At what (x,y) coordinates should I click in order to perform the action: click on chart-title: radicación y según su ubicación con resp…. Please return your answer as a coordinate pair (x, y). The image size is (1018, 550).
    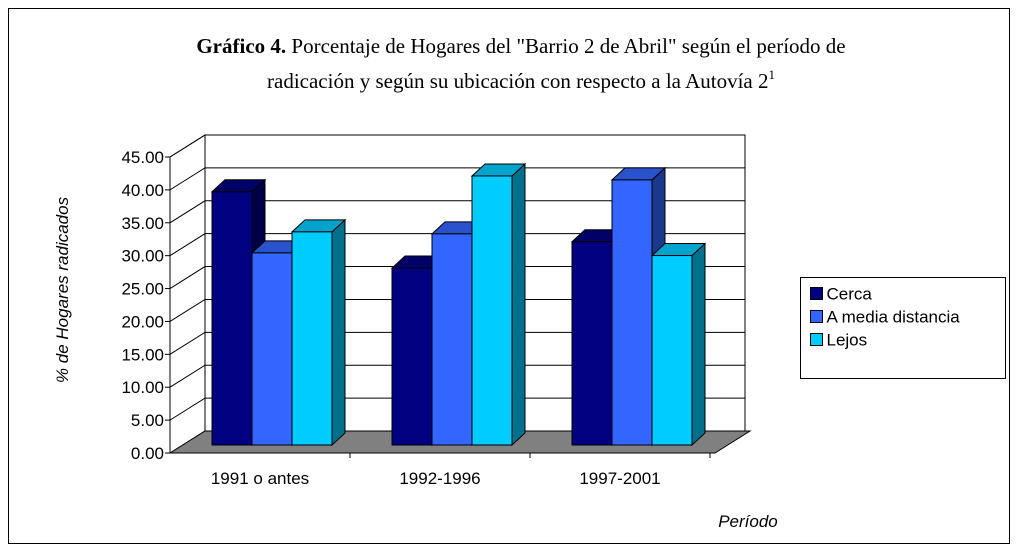
    Looking at the image, I should click on (521, 80).